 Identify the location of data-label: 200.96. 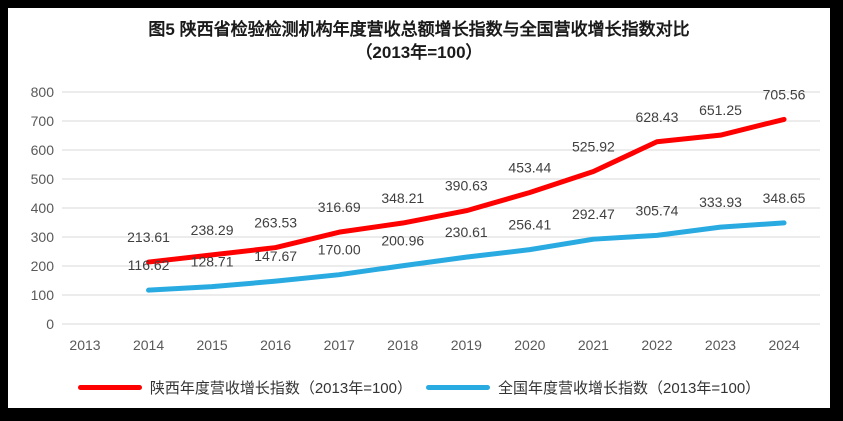
(402, 241).